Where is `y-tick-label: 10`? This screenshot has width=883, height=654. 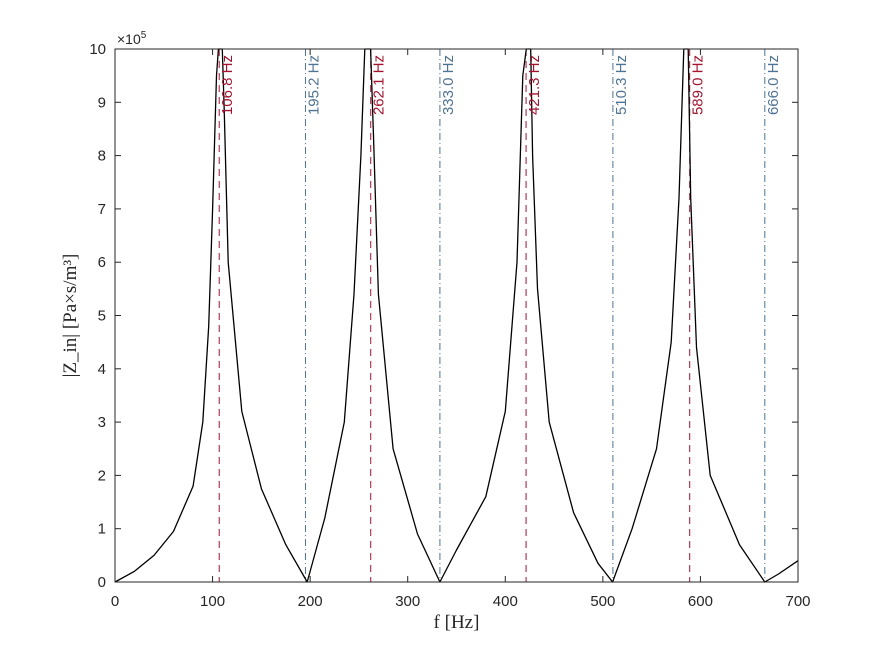 y-tick-label: 10 is located at coordinates (97, 49).